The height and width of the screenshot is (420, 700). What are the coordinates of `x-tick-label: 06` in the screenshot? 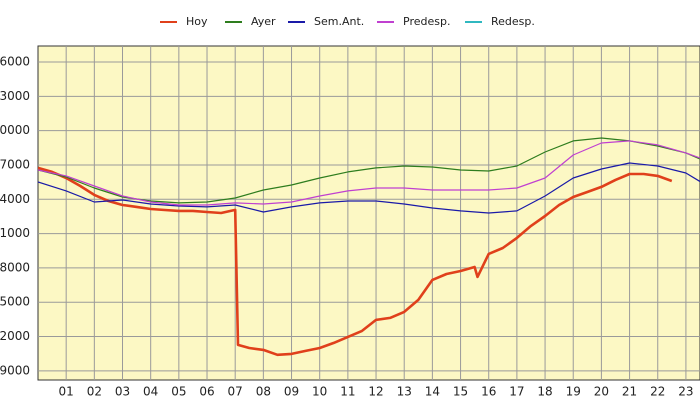 It's located at (206, 392).